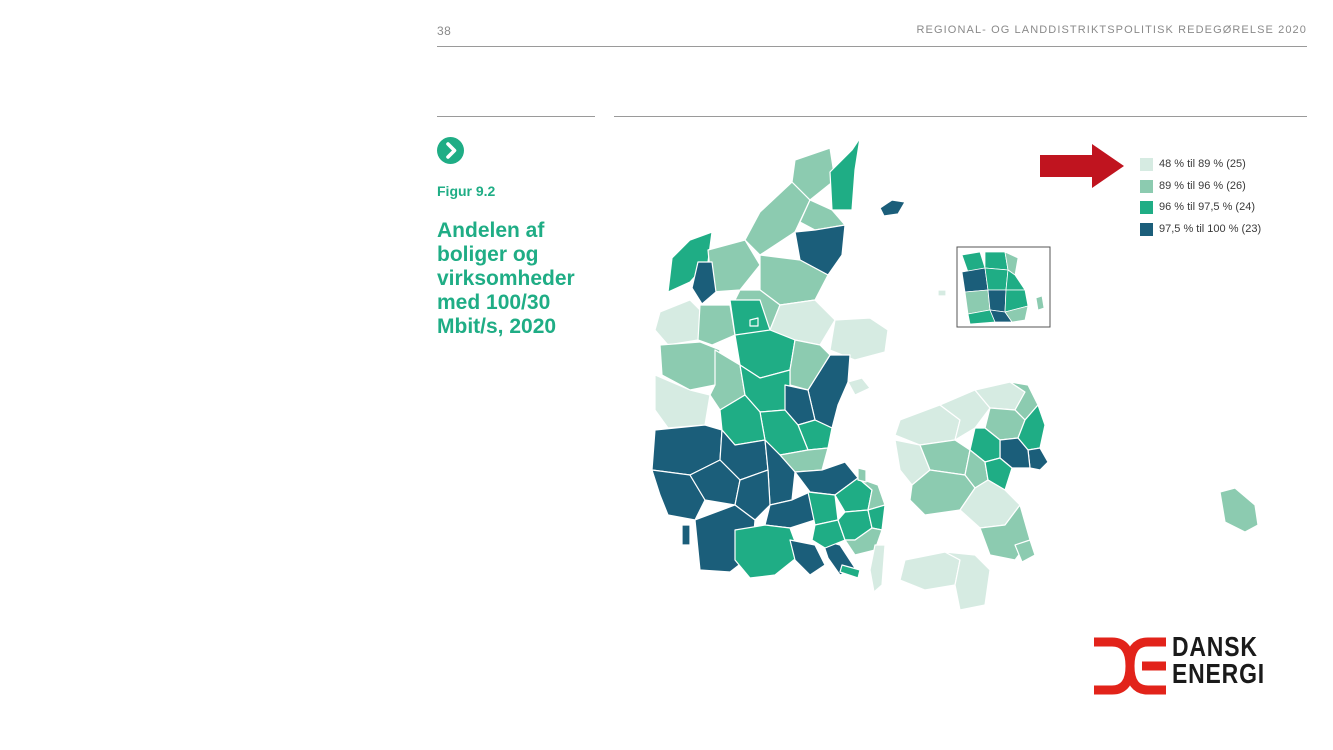 This screenshot has height=750, width=1333. What do you see at coordinates (704, 283) in the screenshot?
I see `region-himmerland-w` at bounding box center [704, 283].